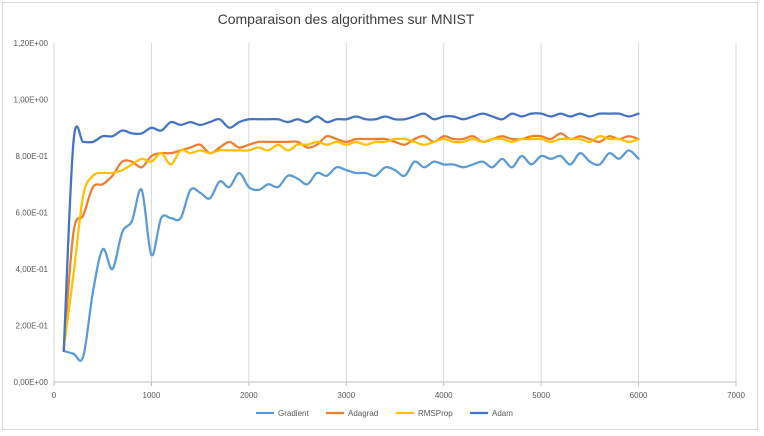 The height and width of the screenshot is (436, 764). I want to click on y-tick-label: 4,00E-01, so click(32, 269).